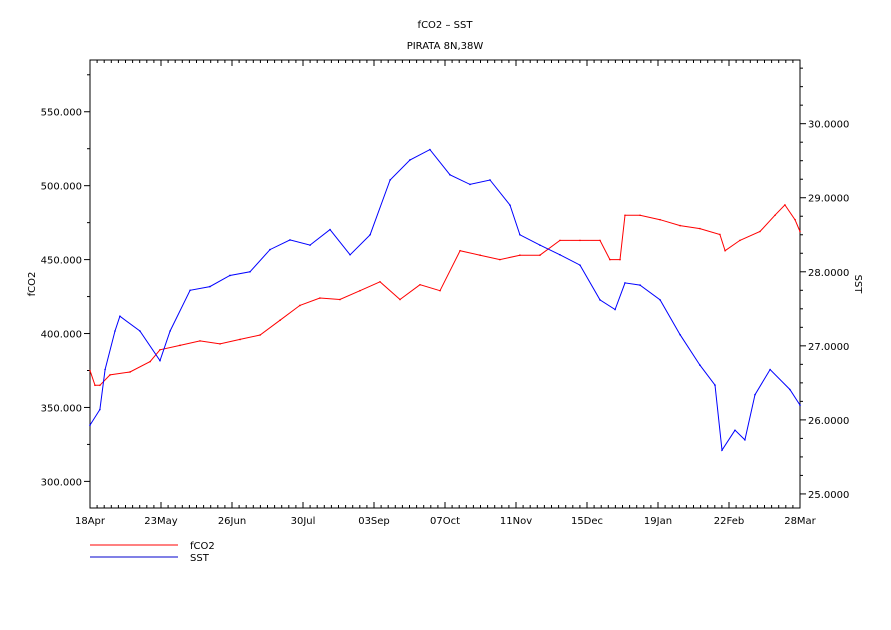 The image size is (891, 630). Describe the element at coordinates (61, 335) in the screenshot. I see `y-tick-label: 400.000` at that location.